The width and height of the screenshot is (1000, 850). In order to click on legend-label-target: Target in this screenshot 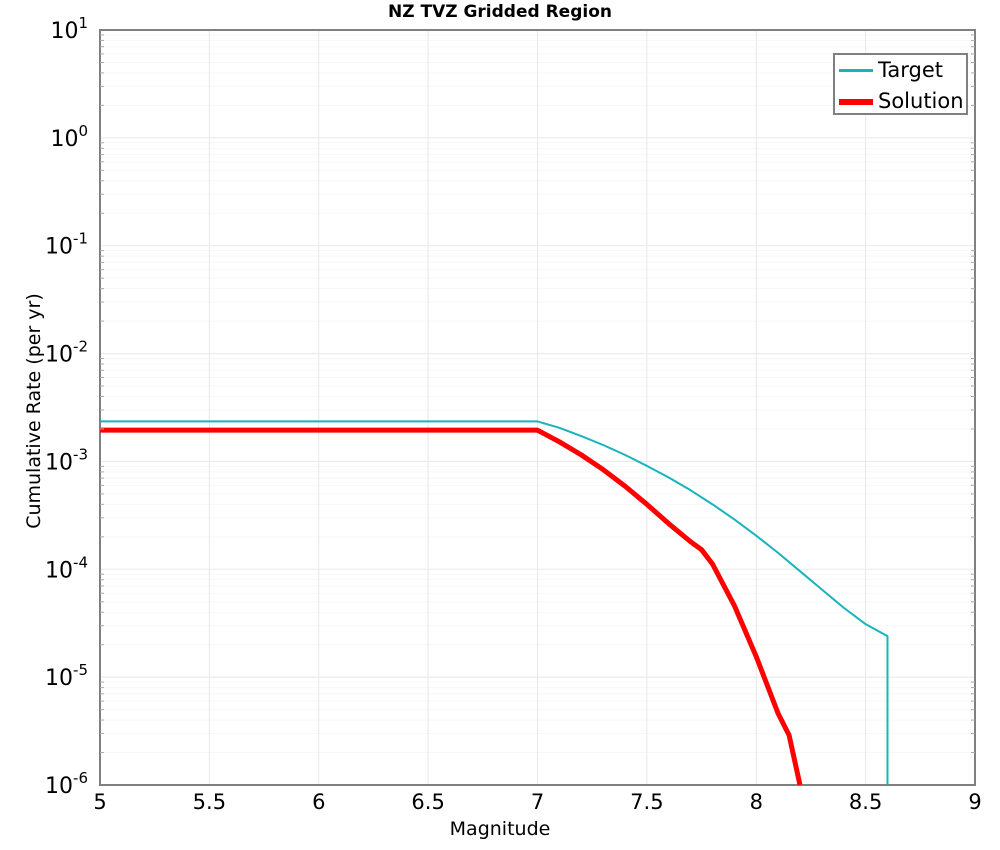, I will do `click(910, 70)`.